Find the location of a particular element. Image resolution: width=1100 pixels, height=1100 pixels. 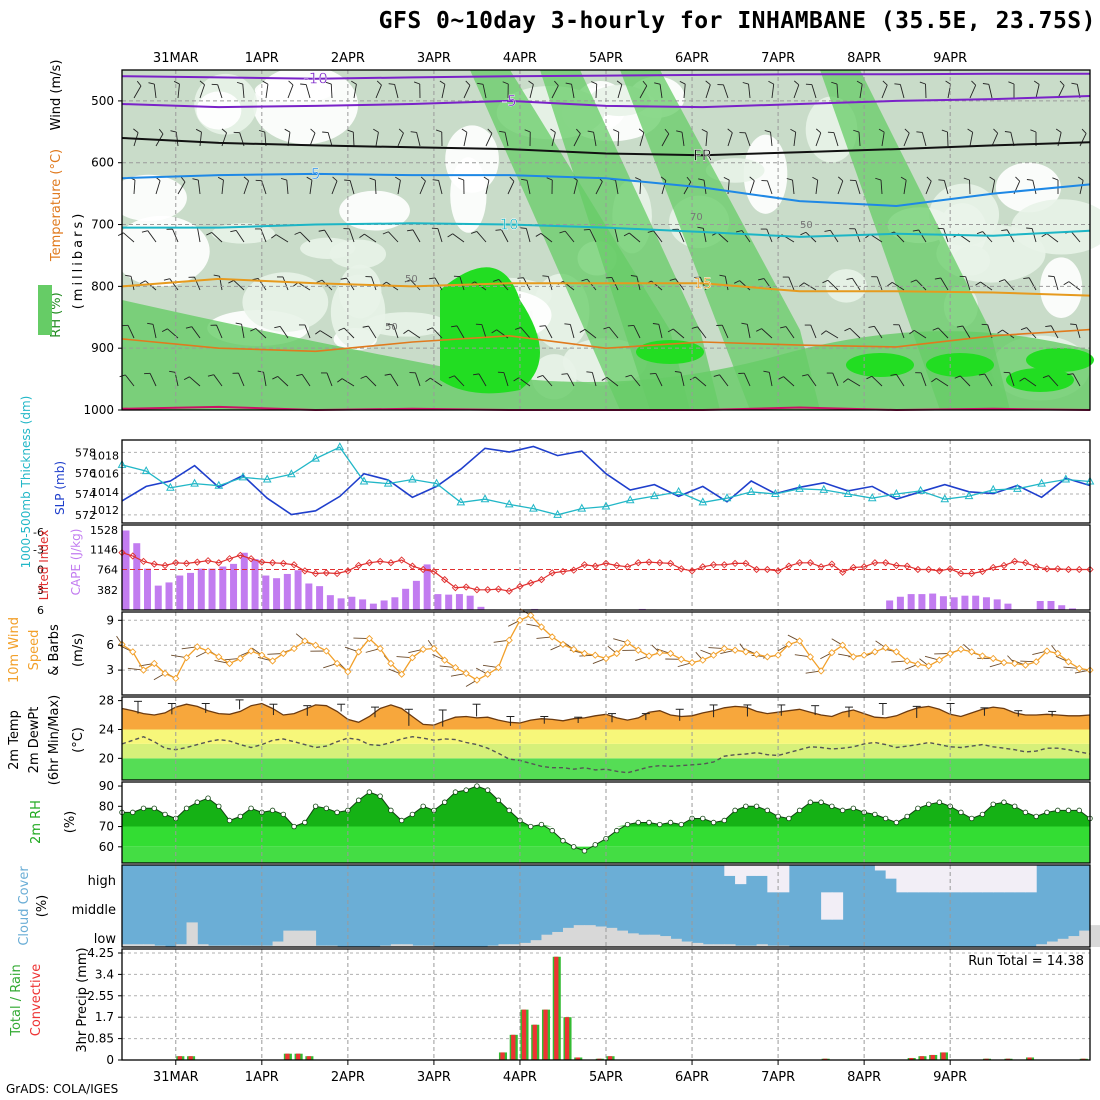

wind-speed-axis-label: Speed is located at coordinates (34, 650).